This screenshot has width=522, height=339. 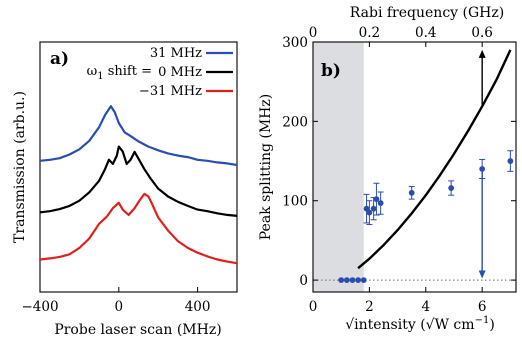 What do you see at coordinates (427, 13) in the screenshot?
I see `panel-b-top-x-axis-label: Rabi frequency (GHz)` at bounding box center [427, 13].